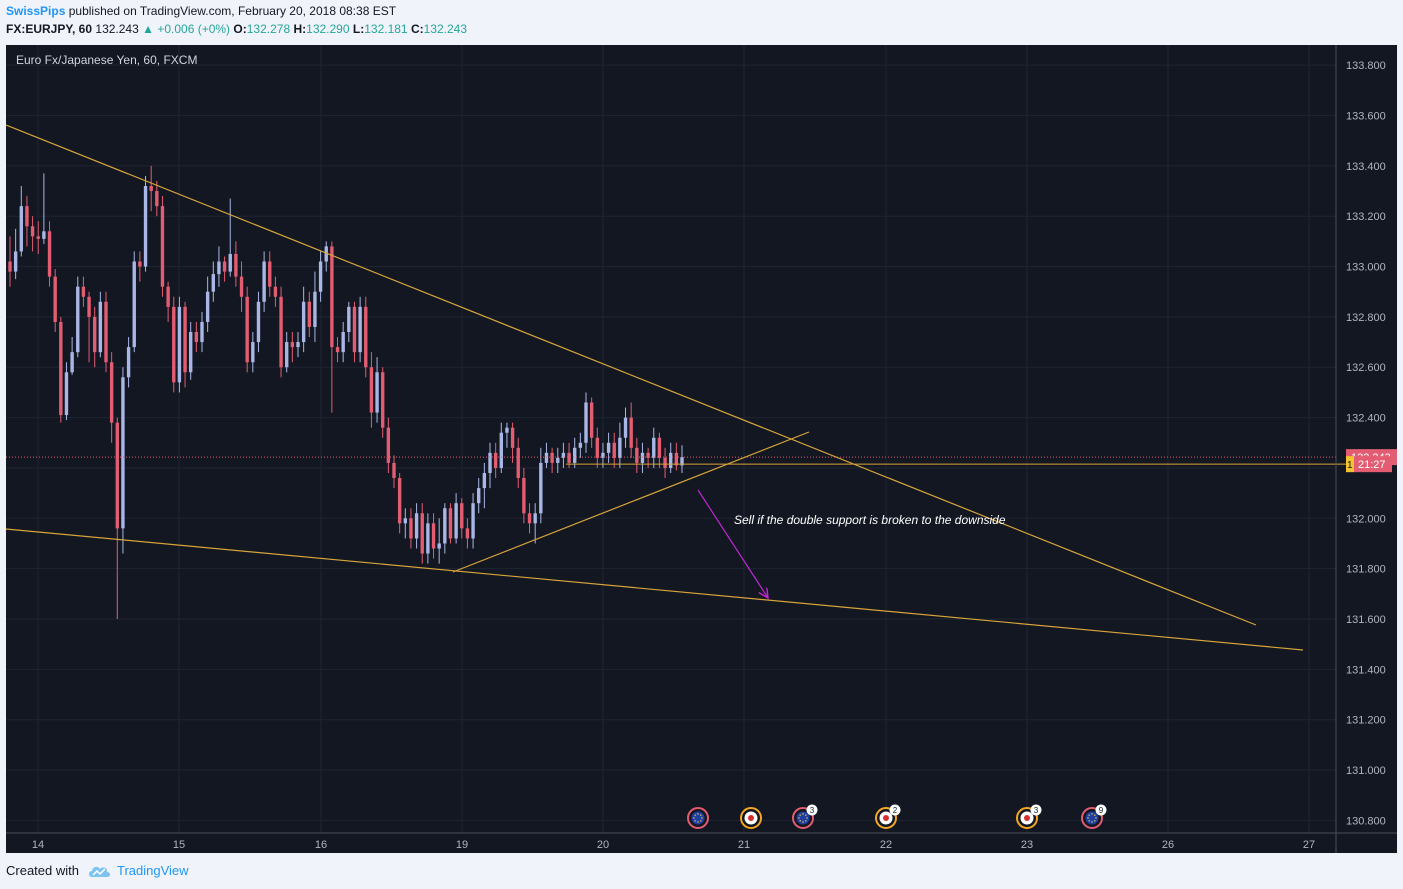  I want to click on author-name: SwissPips, so click(36, 11).